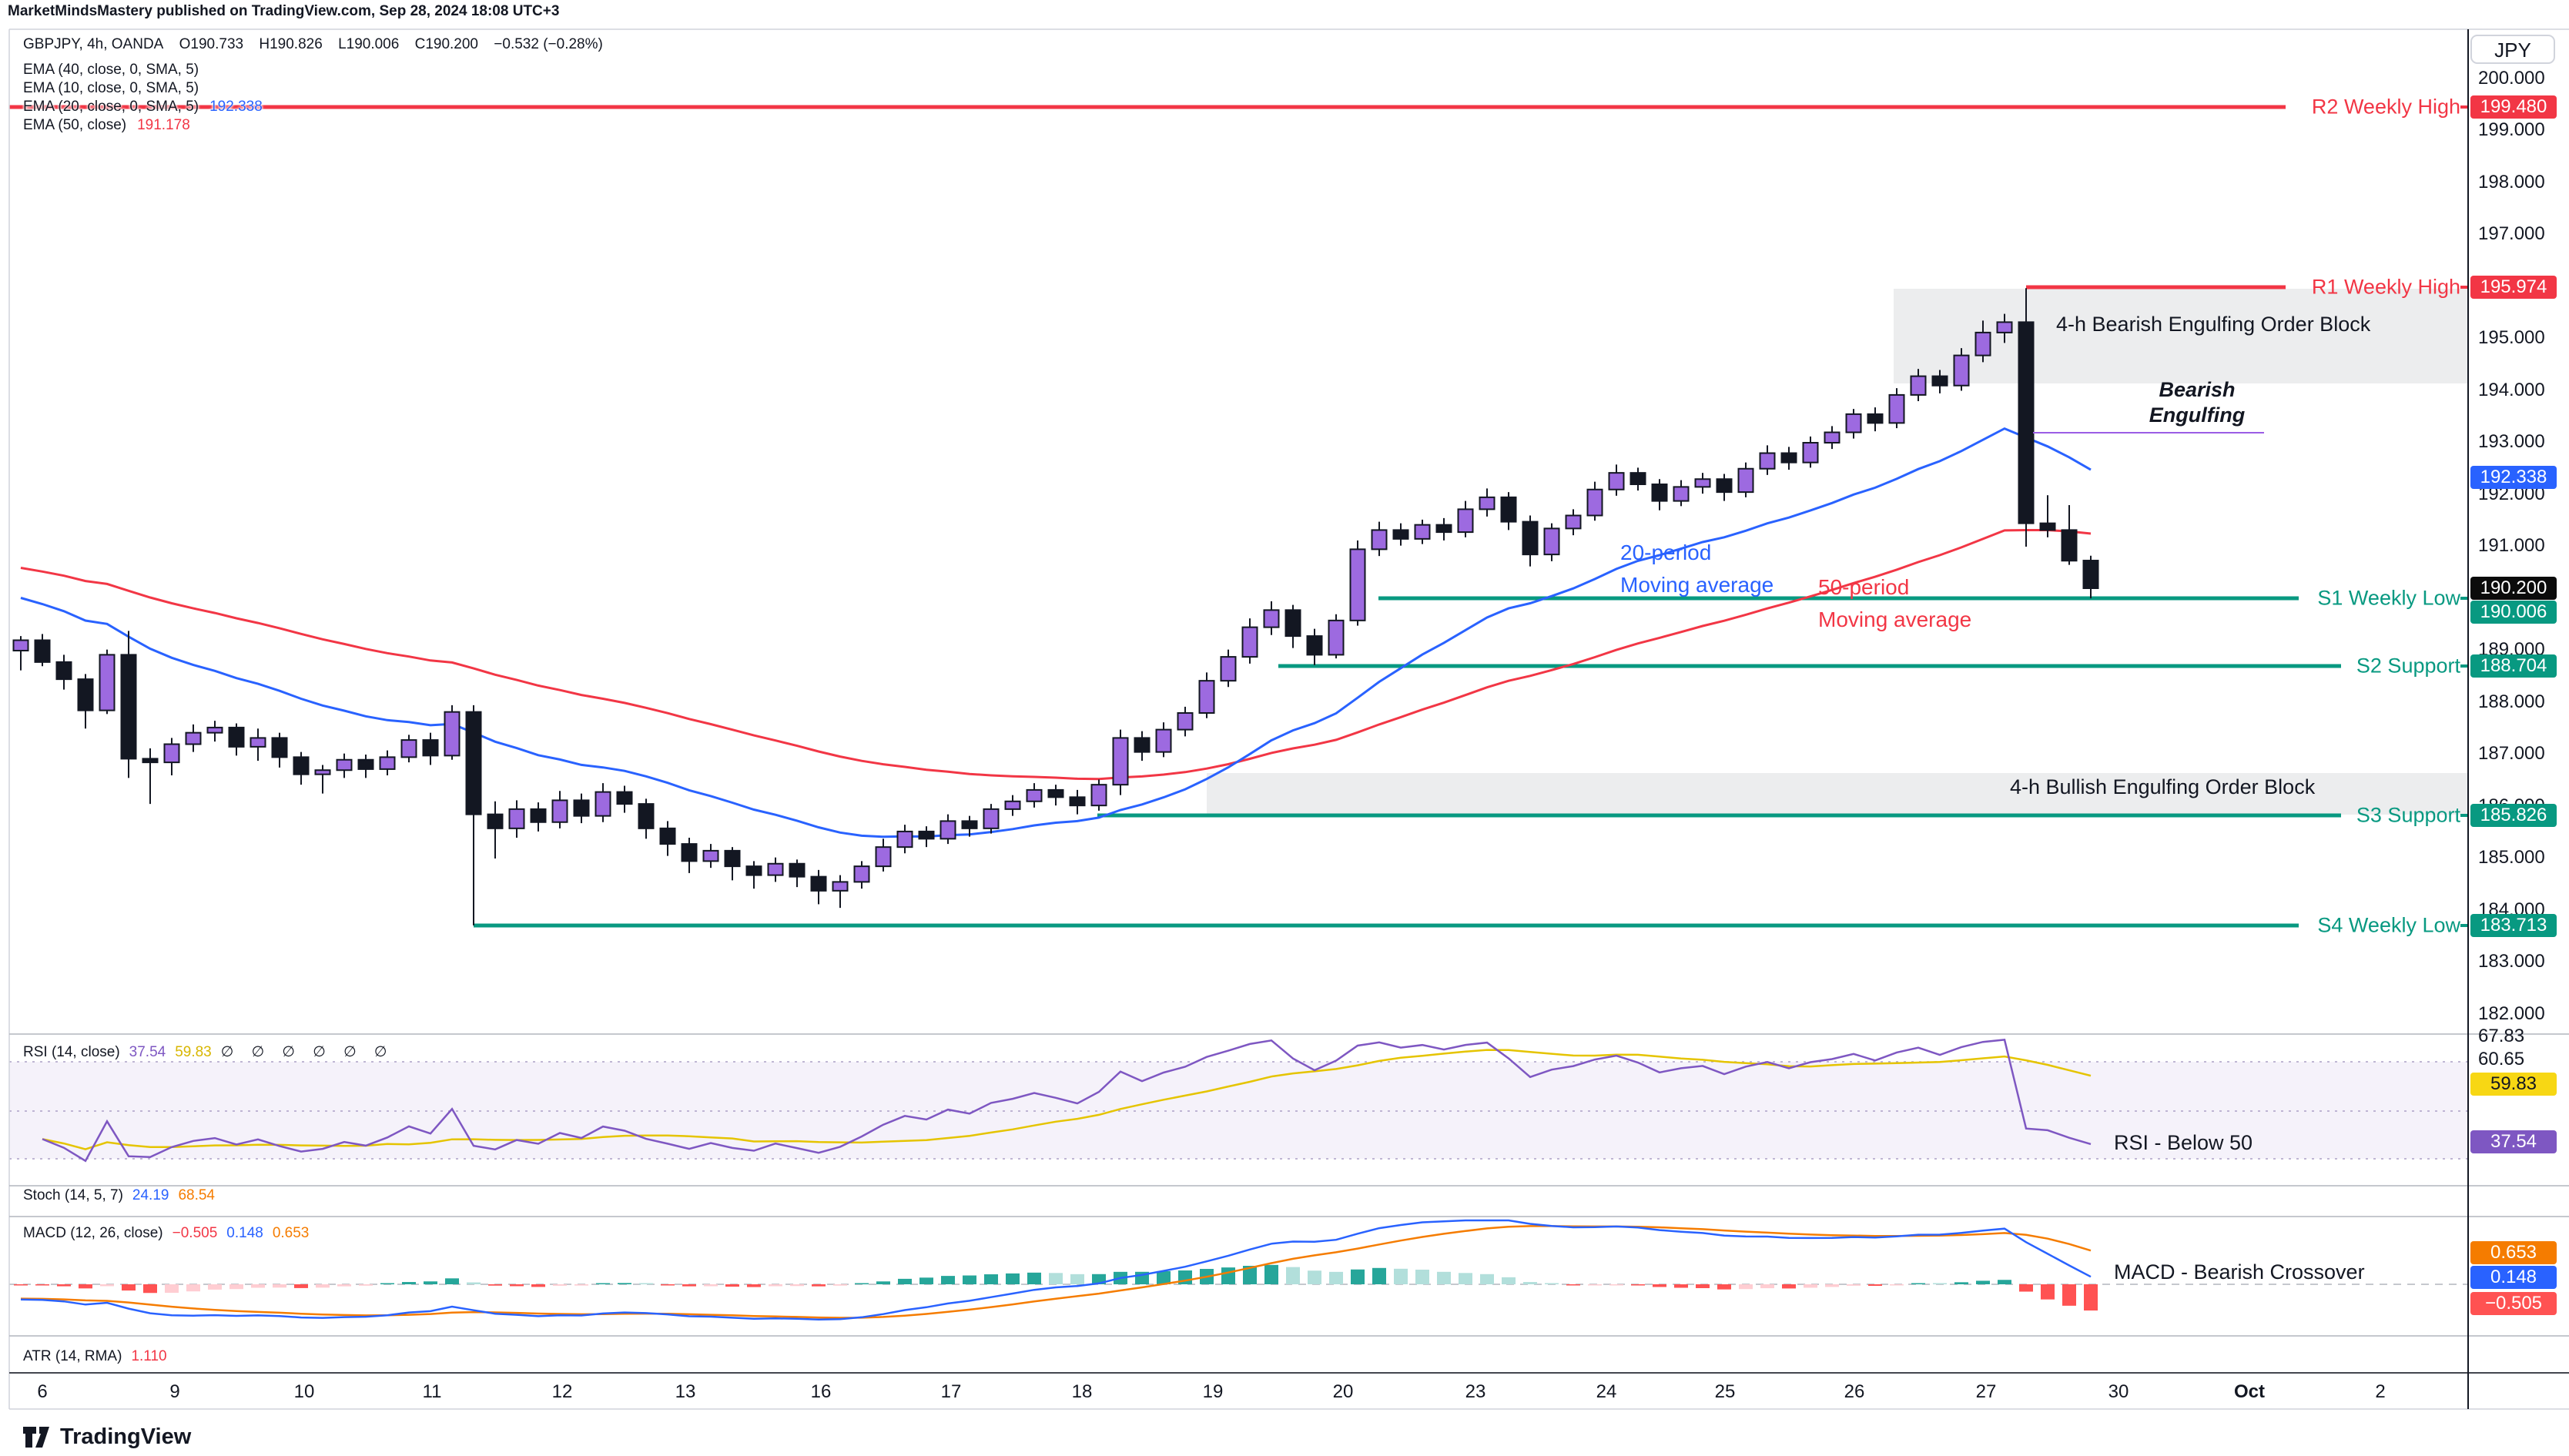 The width and height of the screenshot is (2569, 1456). Describe the element at coordinates (2213, 324) in the screenshot. I see `bearish-order-block-label: 4-h Bearish Engulfing Order Block` at that location.